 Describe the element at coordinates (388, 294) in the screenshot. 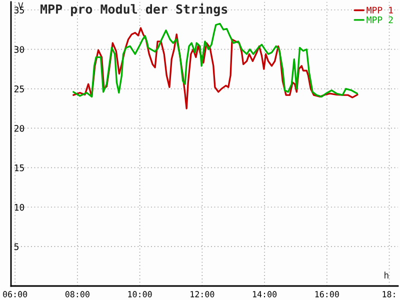

I see `x-tick-label: 18:` at that location.